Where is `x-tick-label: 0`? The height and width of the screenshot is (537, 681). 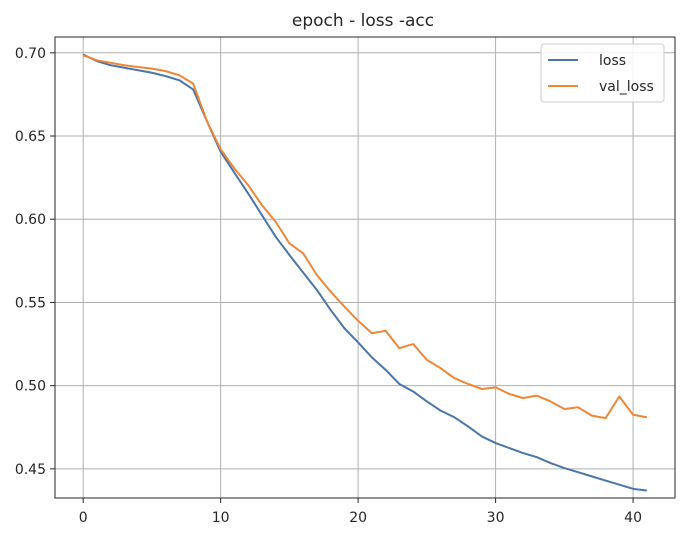 x-tick-label: 0 is located at coordinates (83, 518).